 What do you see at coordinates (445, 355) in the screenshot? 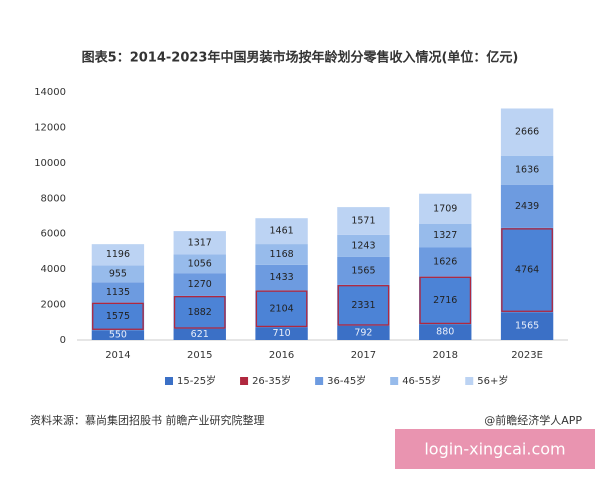
I see `x-tick-label: 2018` at bounding box center [445, 355].